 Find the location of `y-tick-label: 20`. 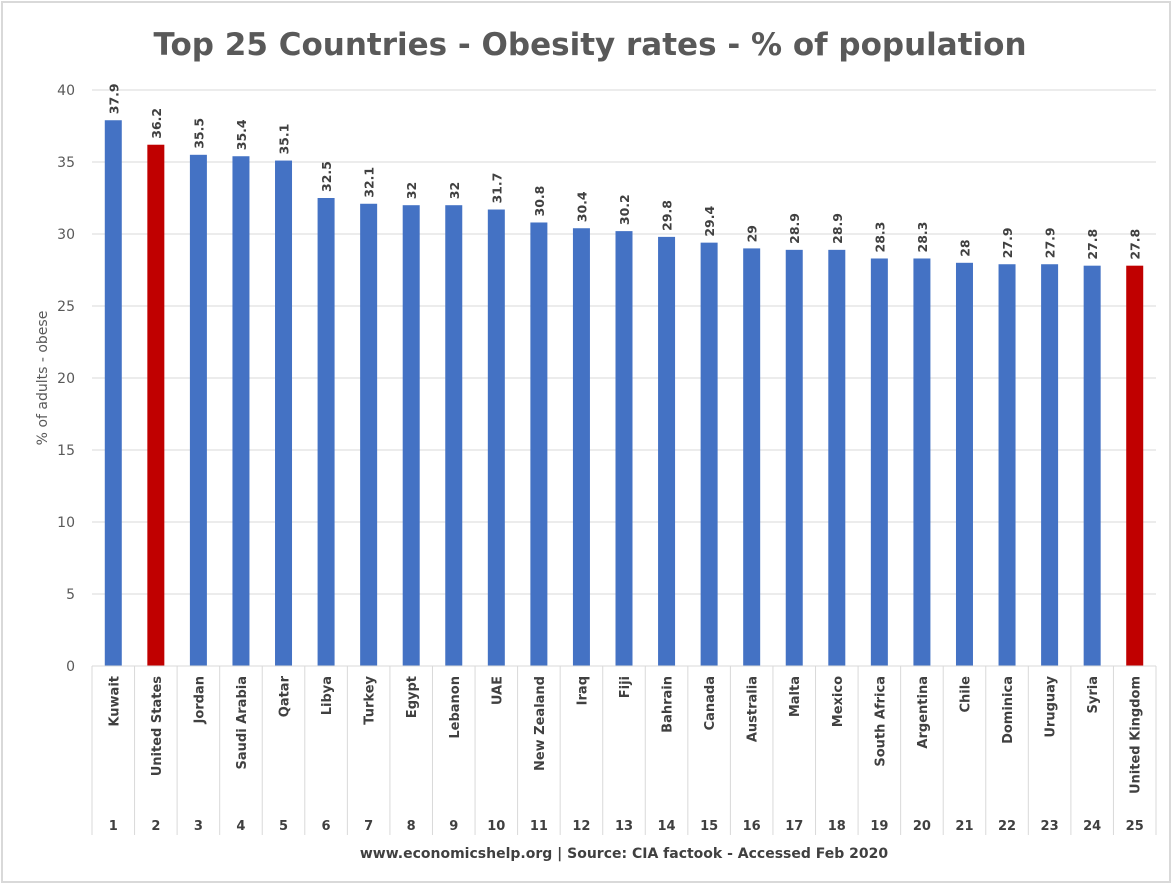

y-tick-label: 20 is located at coordinates (66, 379).